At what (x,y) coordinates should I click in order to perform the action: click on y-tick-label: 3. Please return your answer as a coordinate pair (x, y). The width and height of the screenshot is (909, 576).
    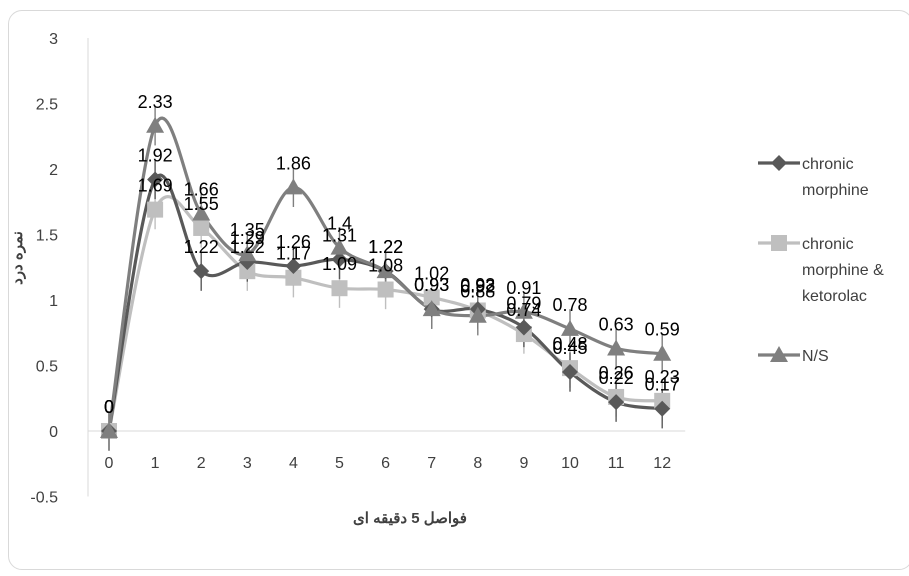
    Looking at the image, I should click on (53, 39).